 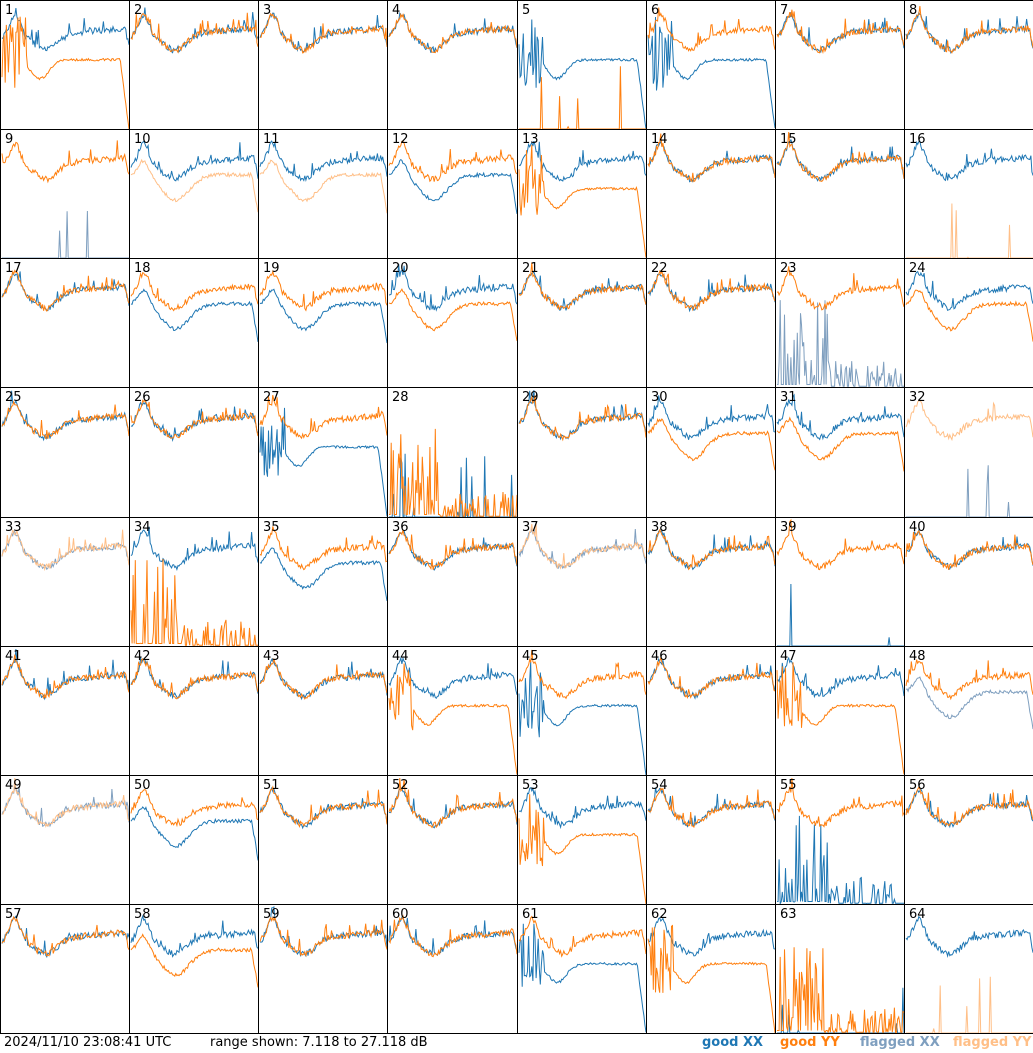 I want to click on panel-number: 56, so click(x=917, y=785).